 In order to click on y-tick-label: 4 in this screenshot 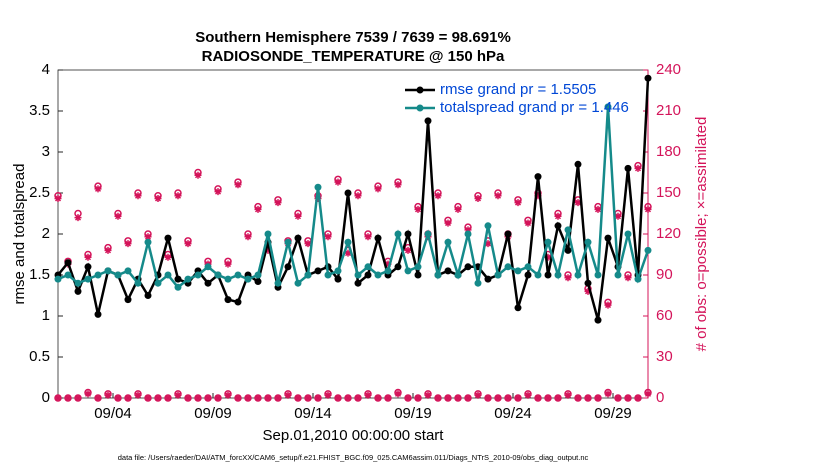, I will do `click(46, 69)`.